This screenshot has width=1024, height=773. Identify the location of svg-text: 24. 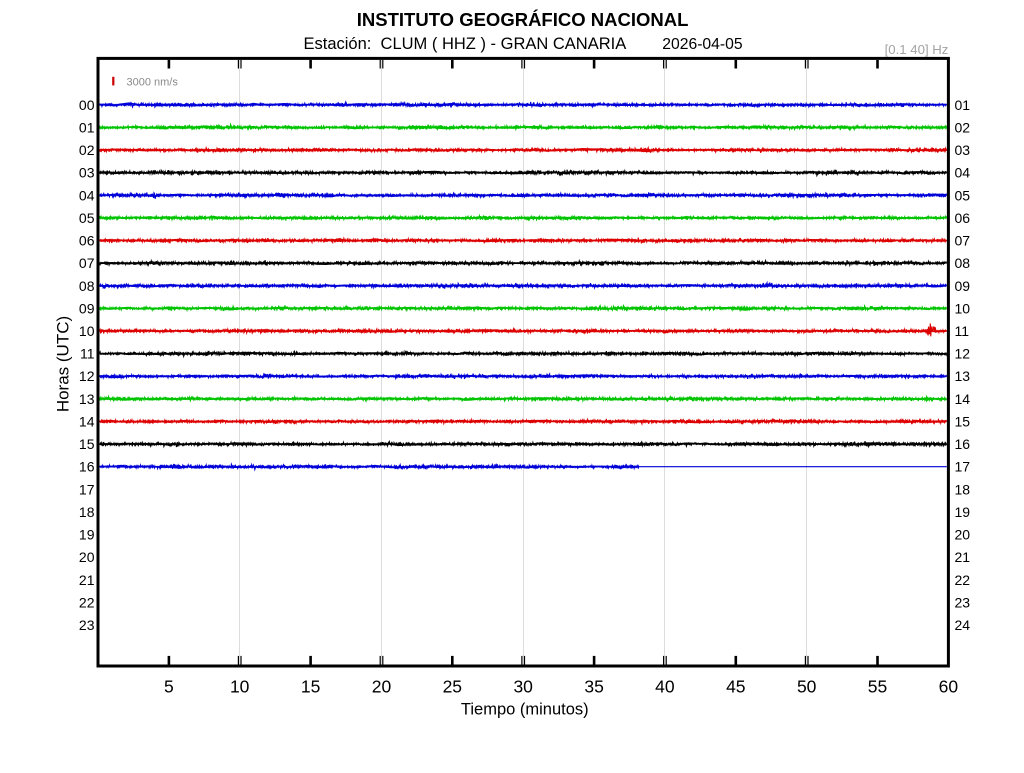
(963, 625).